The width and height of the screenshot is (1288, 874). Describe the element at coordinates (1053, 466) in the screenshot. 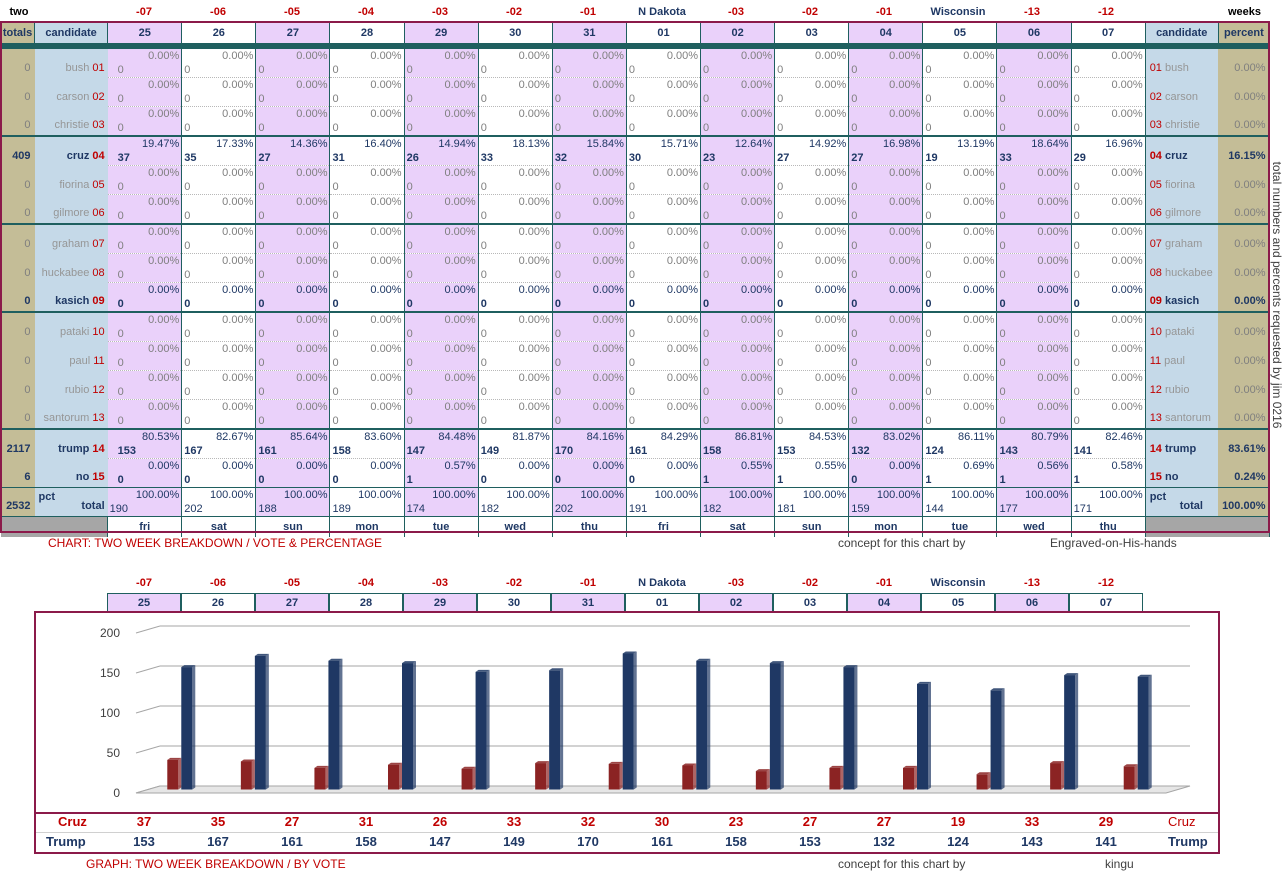

I see `vote-percent: 0.56%` at that location.